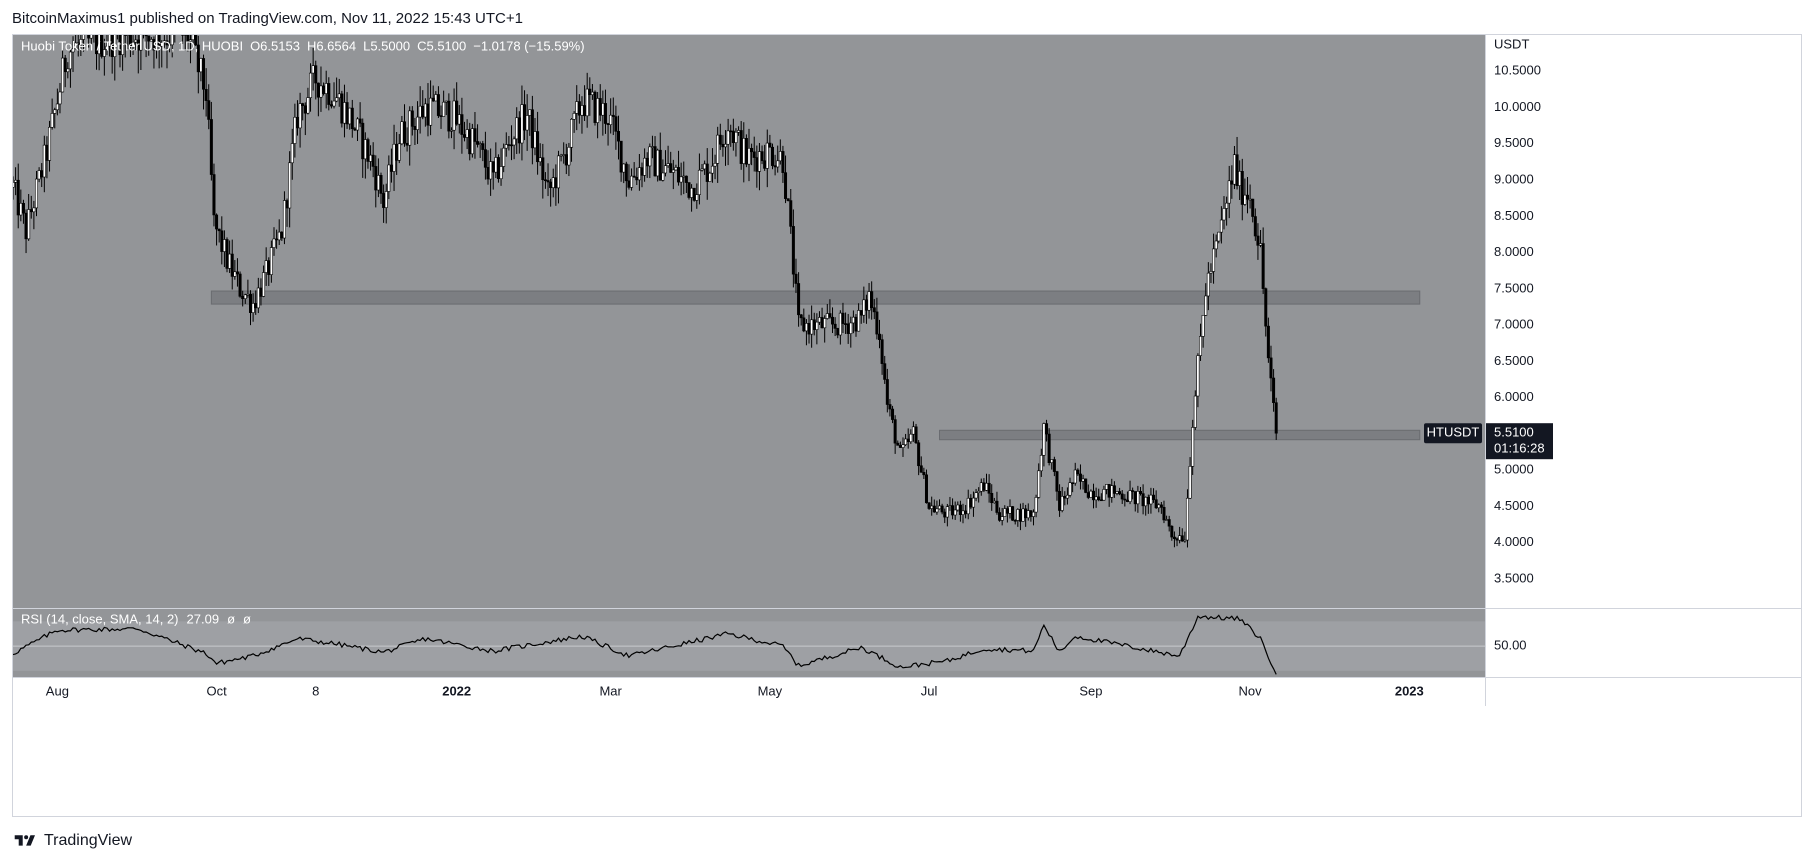 The width and height of the screenshot is (1814, 861). I want to click on price-axis-background, so click(1643, 356).